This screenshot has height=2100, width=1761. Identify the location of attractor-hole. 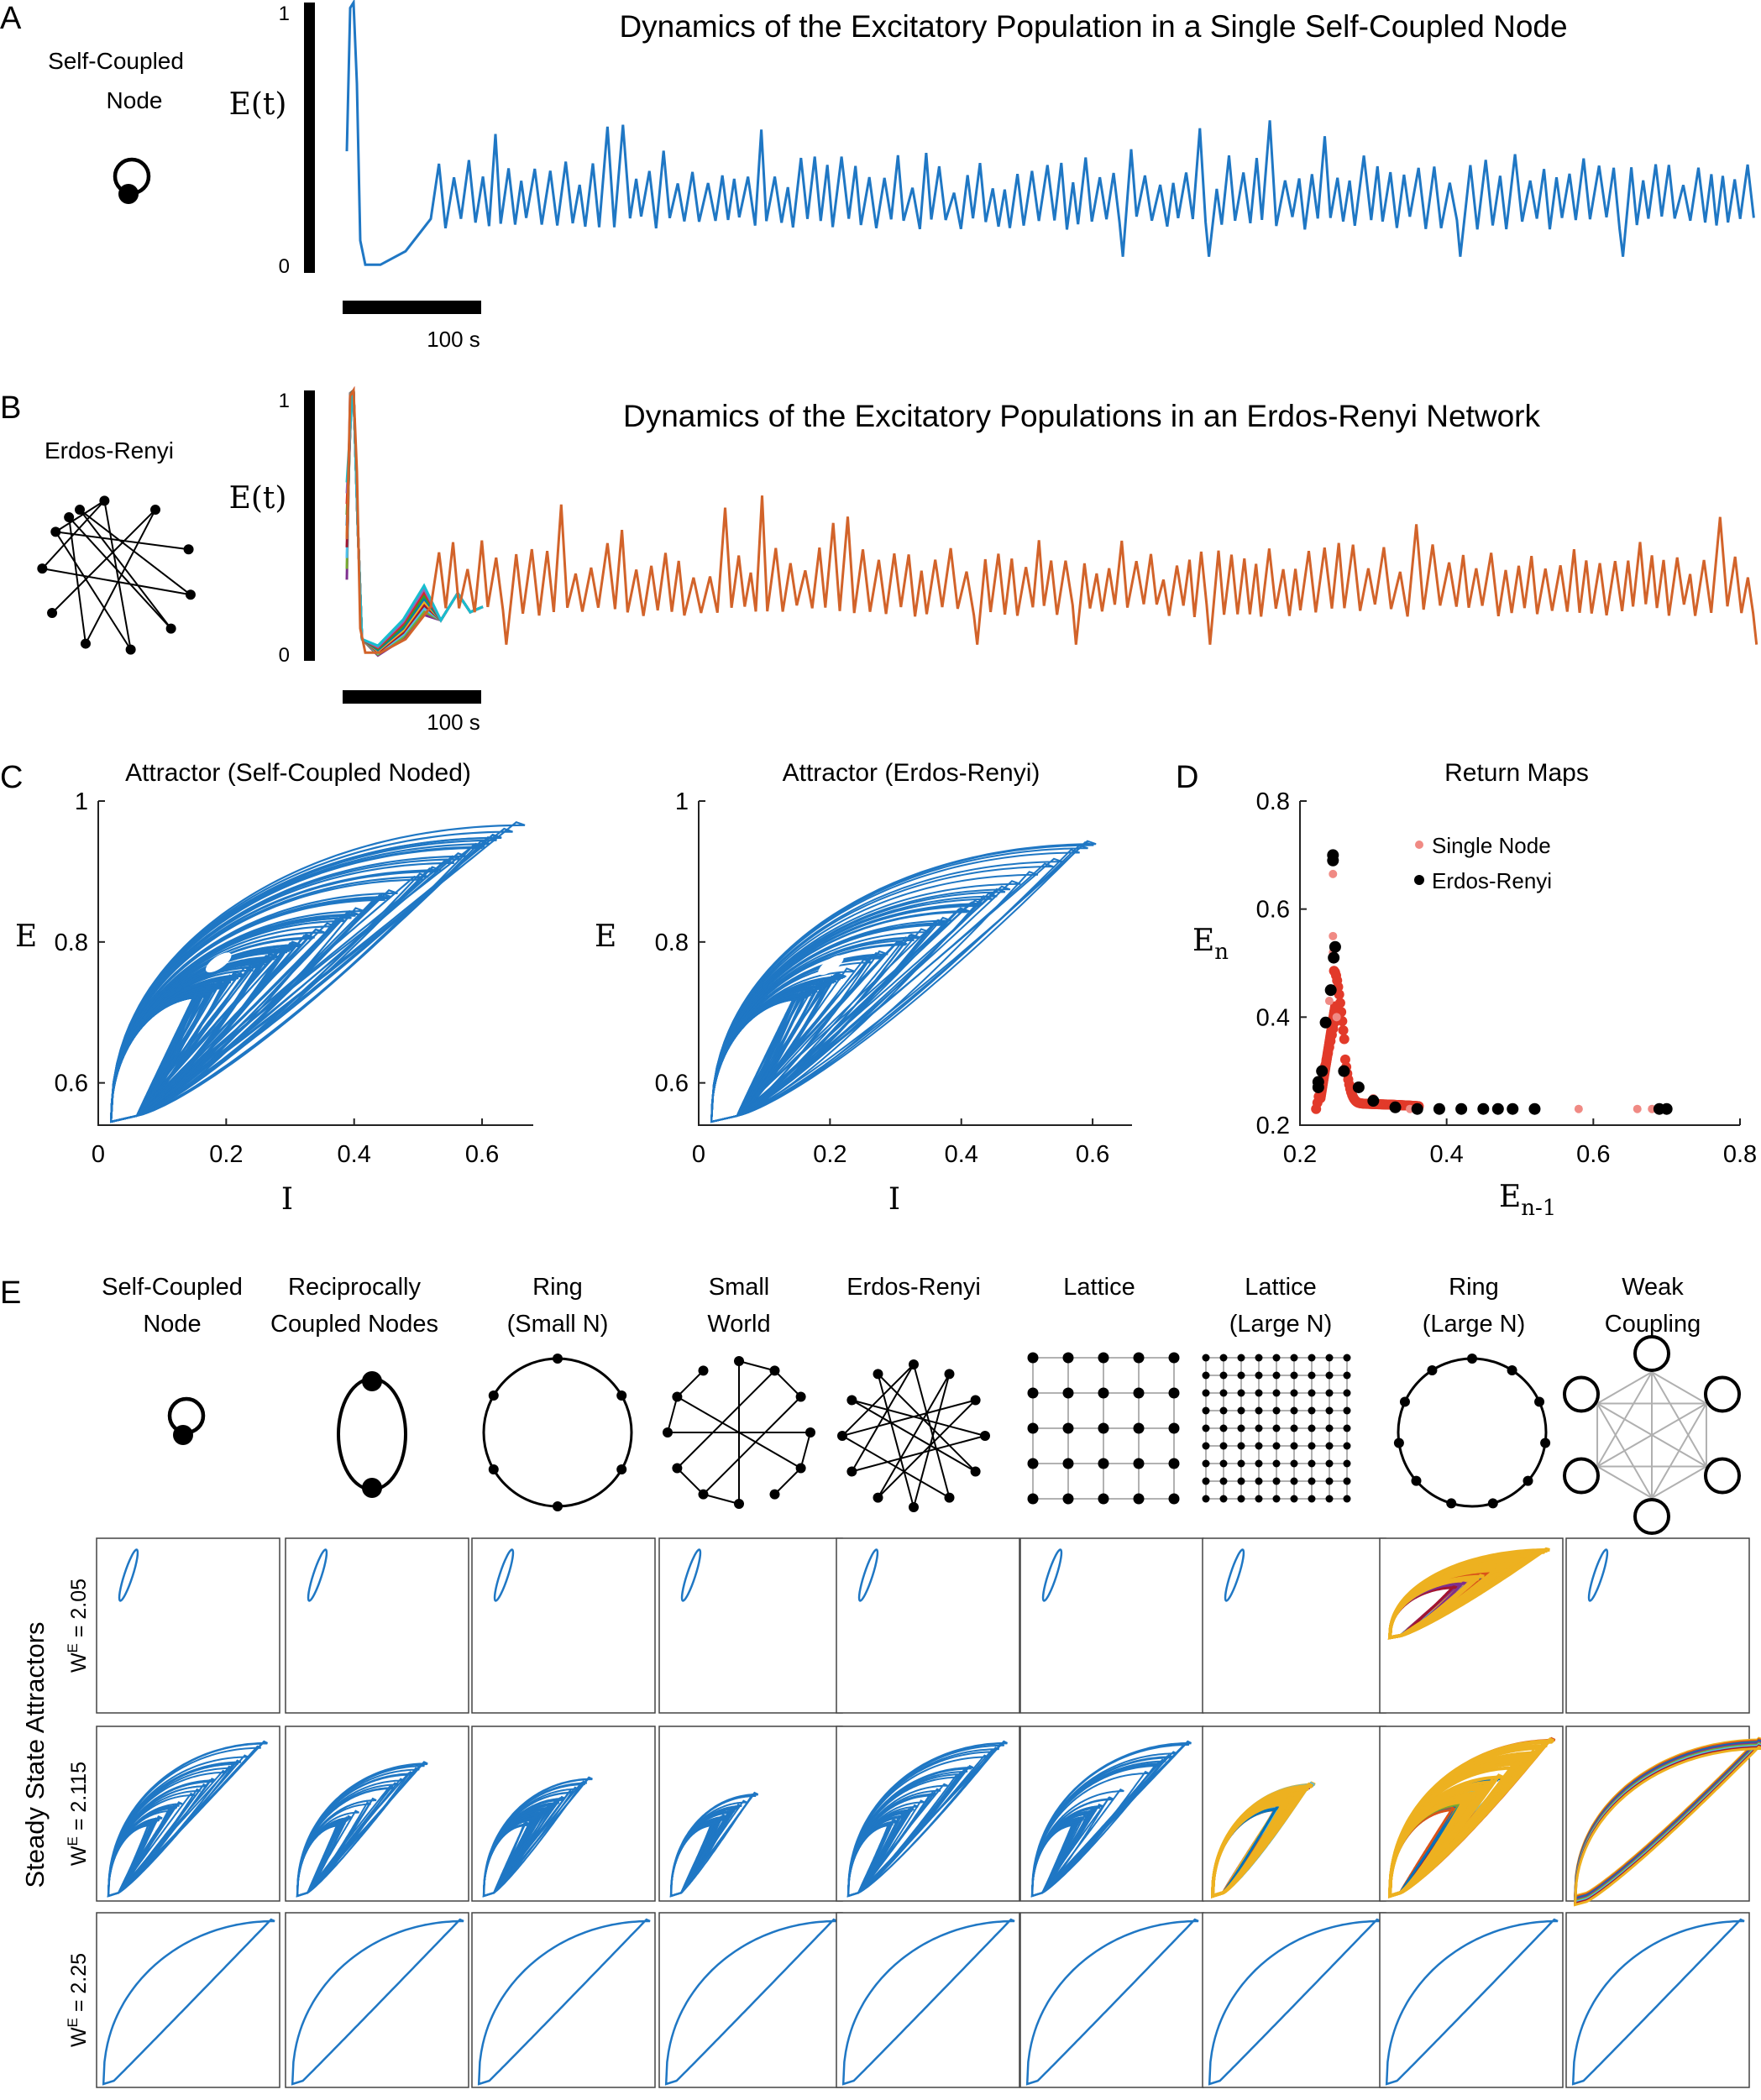
(831, 966).